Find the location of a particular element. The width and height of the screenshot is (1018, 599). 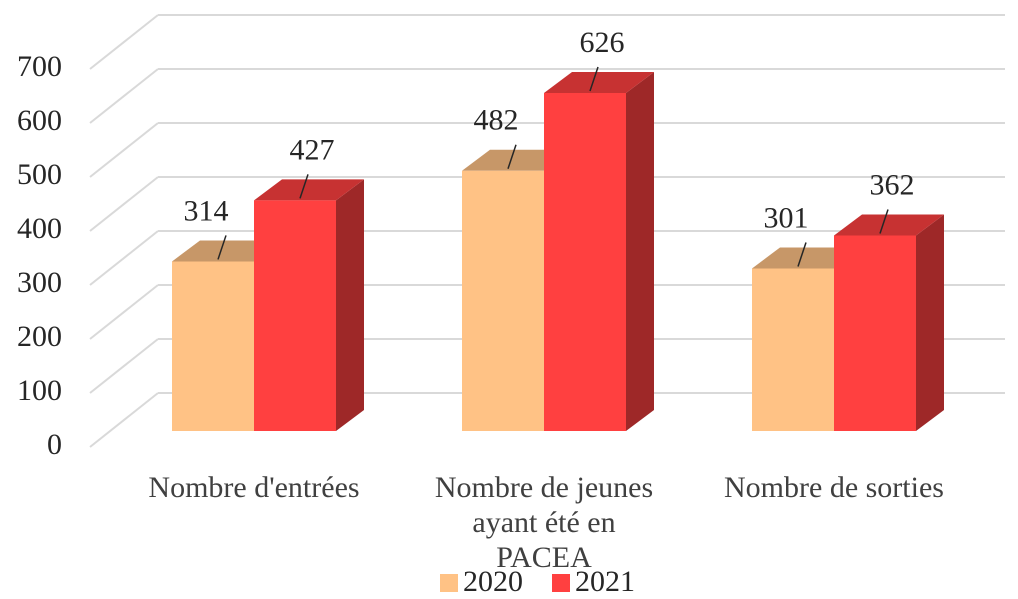

x-tick-label: Nombre de sorties is located at coordinates (834, 487).